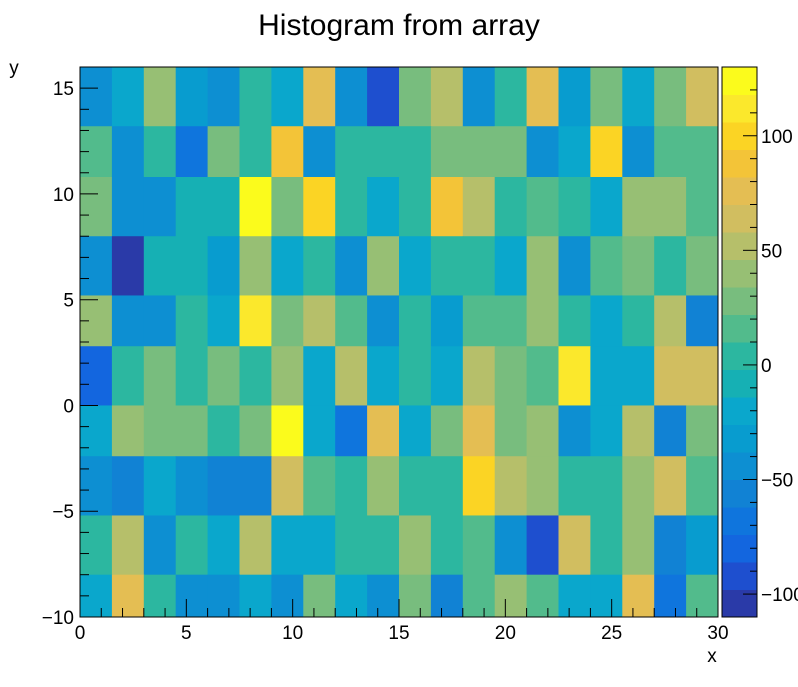 The image size is (798, 687). Describe the element at coordinates (63, 195) in the screenshot. I see `y-tick-label: 10` at that location.